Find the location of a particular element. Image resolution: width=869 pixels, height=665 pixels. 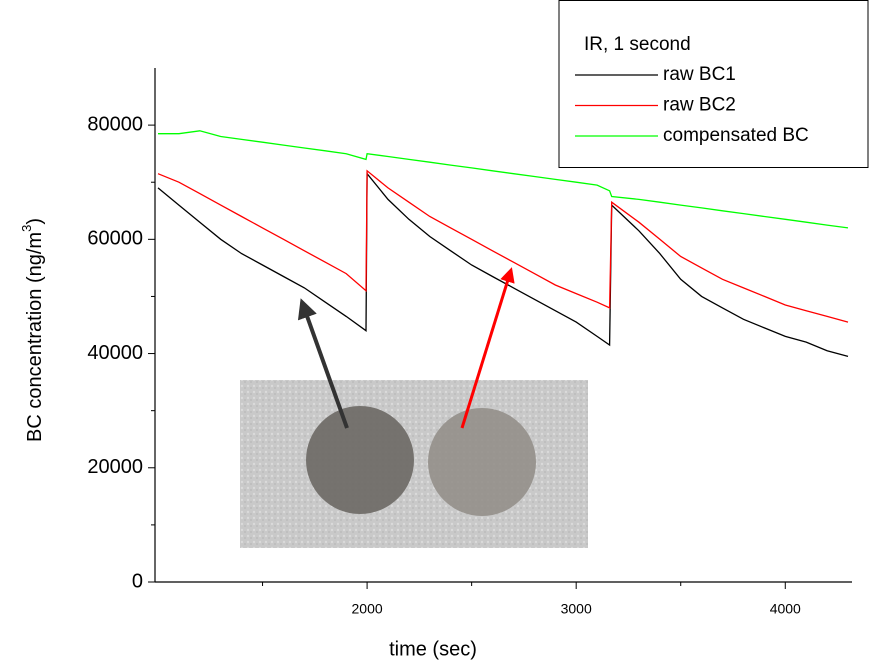

x-tick-label: 2000 is located at coordinates (367, 609).